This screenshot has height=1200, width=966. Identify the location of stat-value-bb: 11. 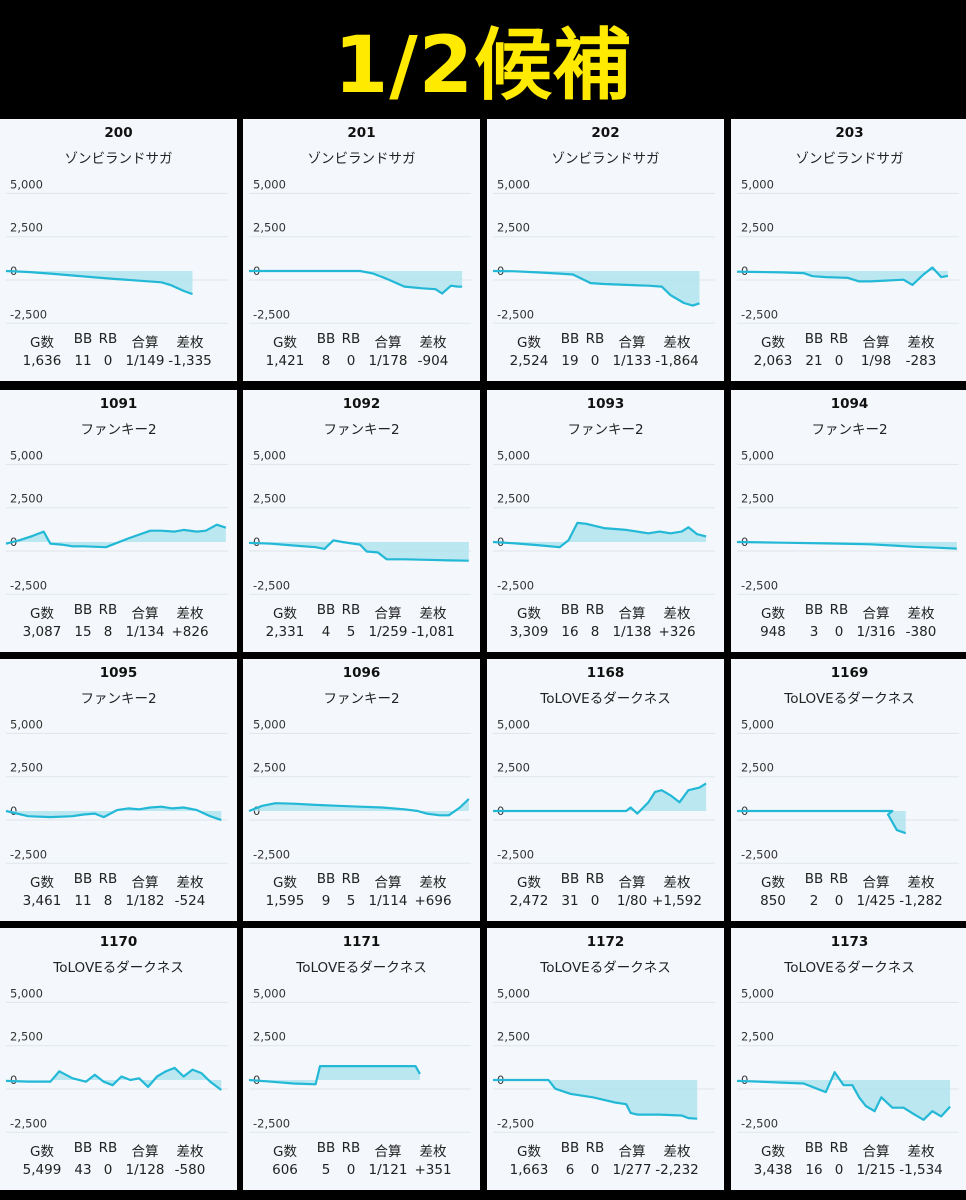
(83, 901).